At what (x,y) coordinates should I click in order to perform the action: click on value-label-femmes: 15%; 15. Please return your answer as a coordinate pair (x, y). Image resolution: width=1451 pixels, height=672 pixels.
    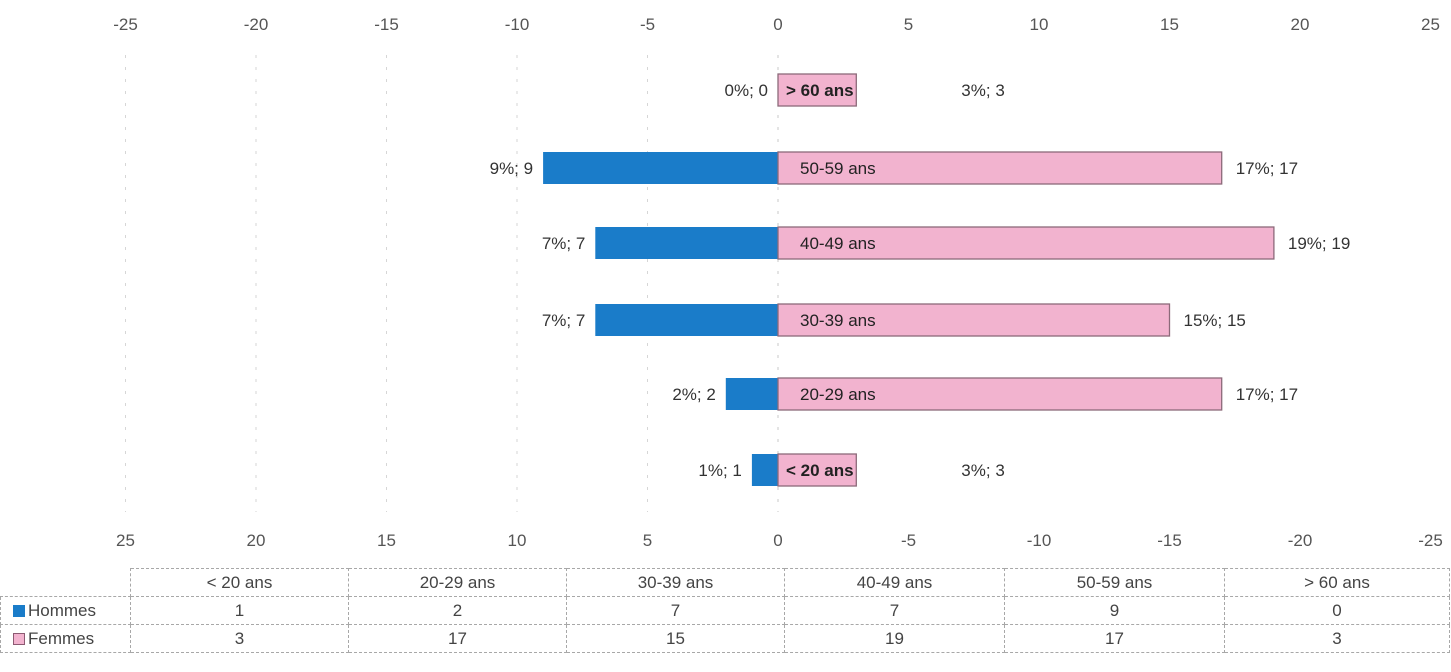
    Looking at the image, I should click on (1215, 320).